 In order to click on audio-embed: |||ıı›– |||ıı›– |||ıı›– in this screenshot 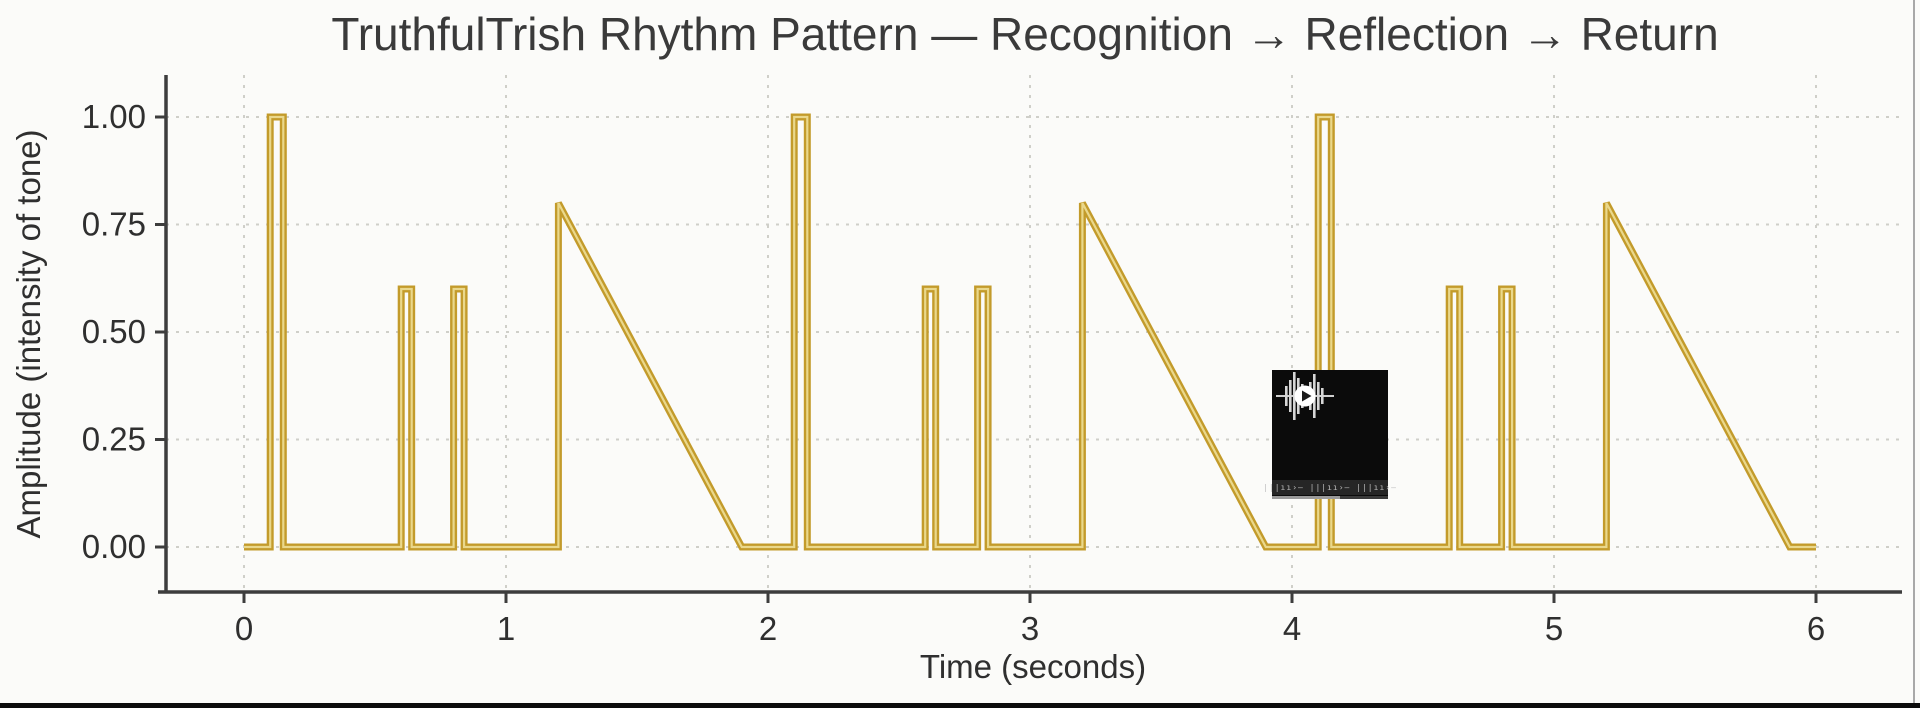, I will do `click(1329, 434)`.